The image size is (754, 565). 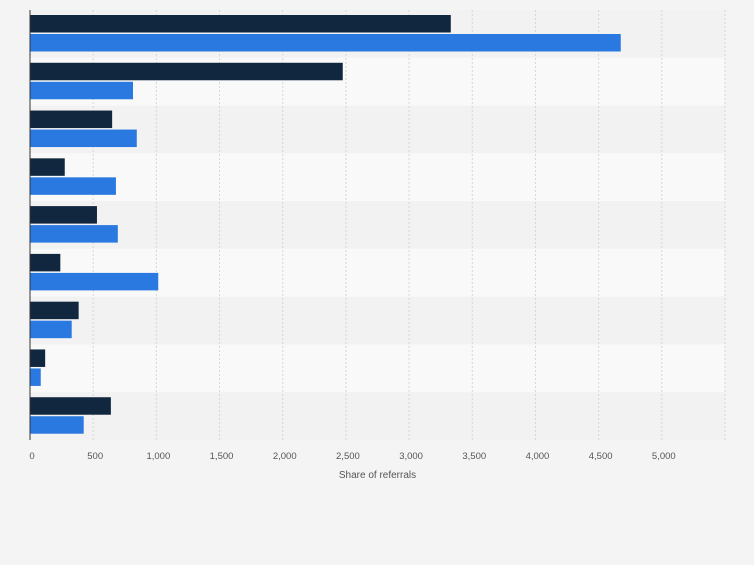 What do you see at coordinates (377, 475) in the screenshot?
I see `x-axis-label: Share of referrals` at bounding box center [377, 475].